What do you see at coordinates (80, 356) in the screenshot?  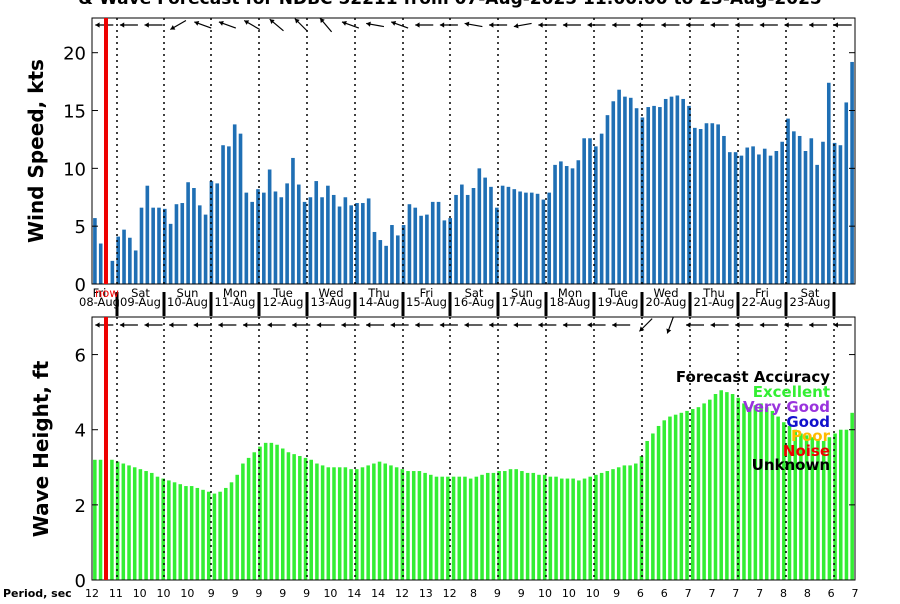 I see `wave-y-tick-label: 6` at bounding box center [80, 356].